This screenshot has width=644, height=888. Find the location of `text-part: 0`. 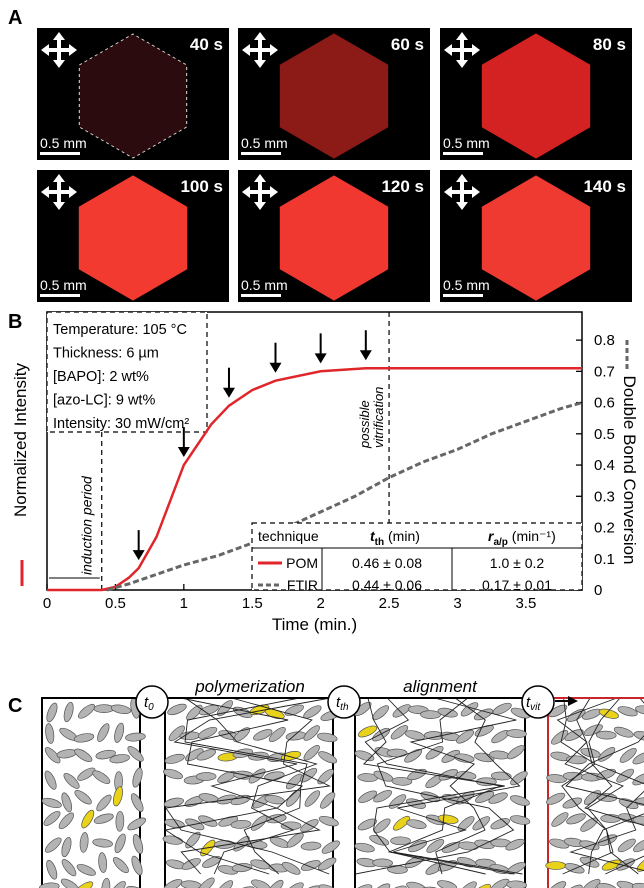

text-part: 0 is located at coordinates (151, 707).